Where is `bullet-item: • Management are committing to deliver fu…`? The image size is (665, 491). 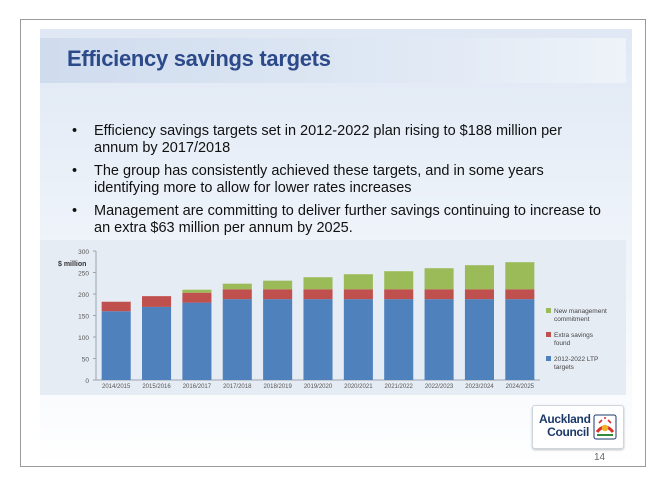
bullet-item: • Management are committing to deliver fu… is located at coordinates (340, 220).